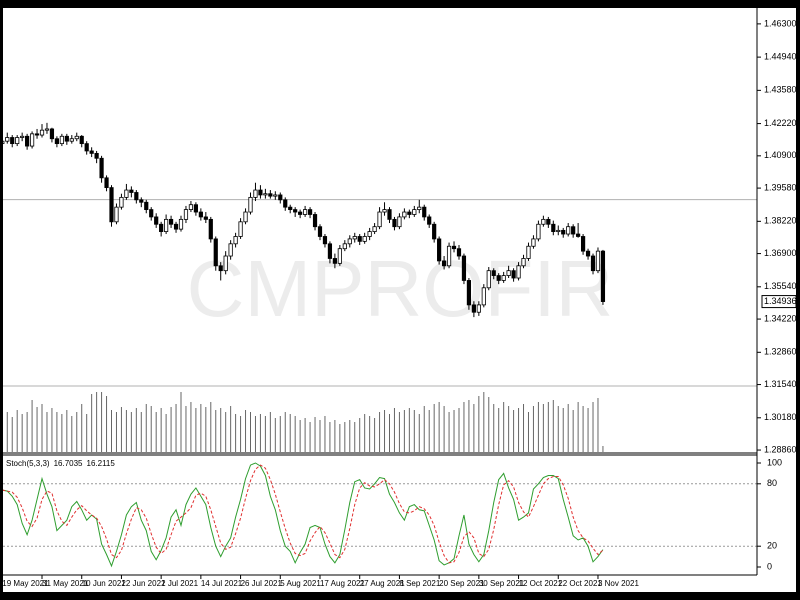  Describe the element at coordinates (101, 463) in the screenshot. I see `indicator-label: 16.2115` at that location.